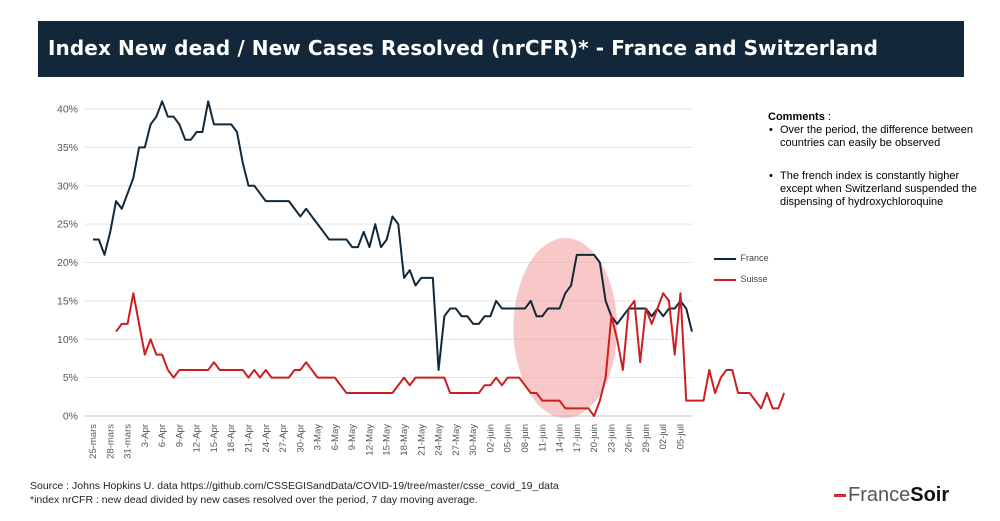  Describe the element at coordinates (873, 117) in the screenshot. I see `comments-heading-row: Comments :` at that location.